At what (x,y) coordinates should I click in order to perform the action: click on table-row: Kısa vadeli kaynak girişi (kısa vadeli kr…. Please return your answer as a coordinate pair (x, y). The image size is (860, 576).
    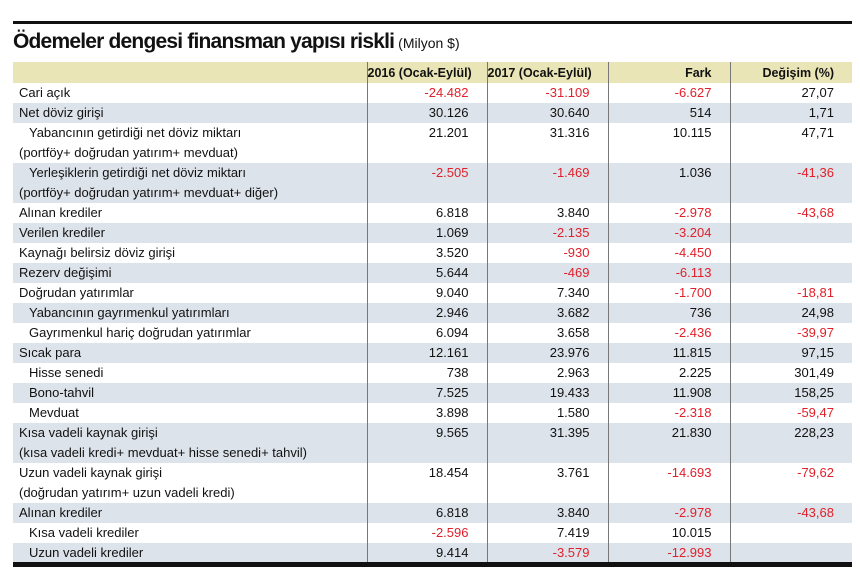
    Looking at the image, I should click on (432, 443).